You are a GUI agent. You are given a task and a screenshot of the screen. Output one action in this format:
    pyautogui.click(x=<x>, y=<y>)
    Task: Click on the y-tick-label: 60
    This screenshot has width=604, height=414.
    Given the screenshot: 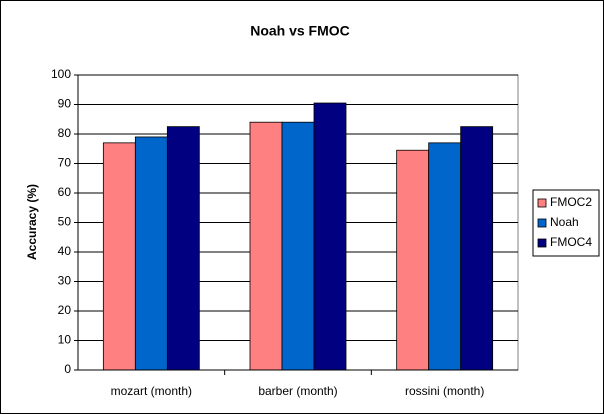 What is the action you would take?
    pyautogui.click(x=65, y=192)
    